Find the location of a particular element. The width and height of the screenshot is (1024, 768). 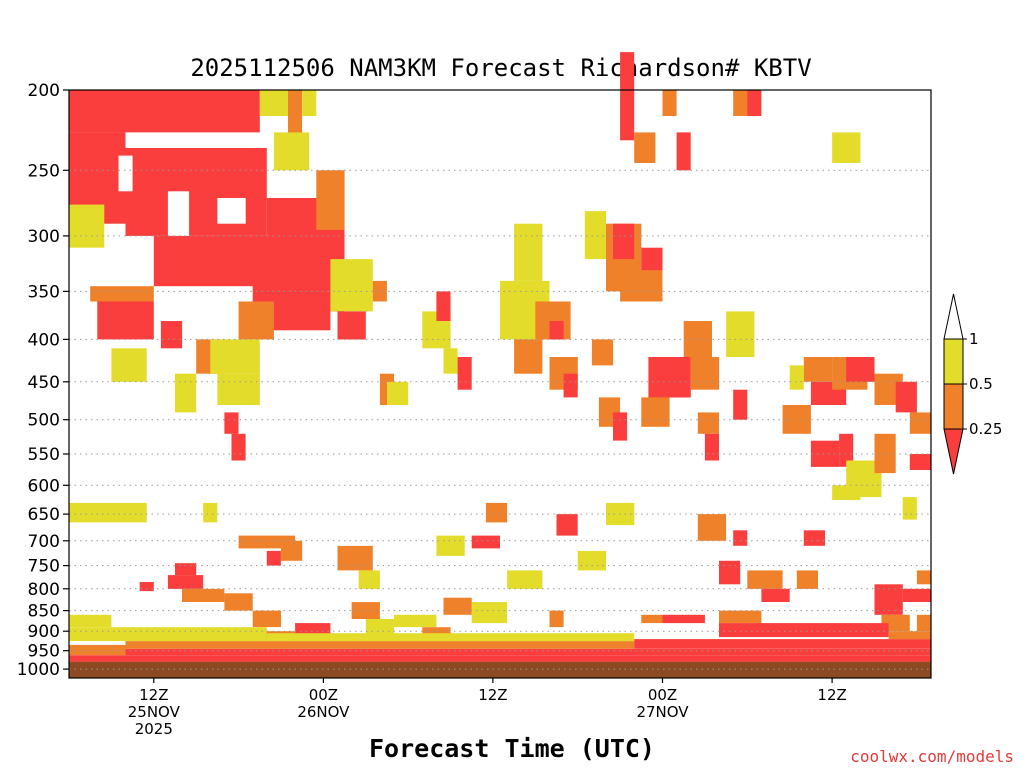

y-tick-label: 300 is located at coordinates (44, 237).